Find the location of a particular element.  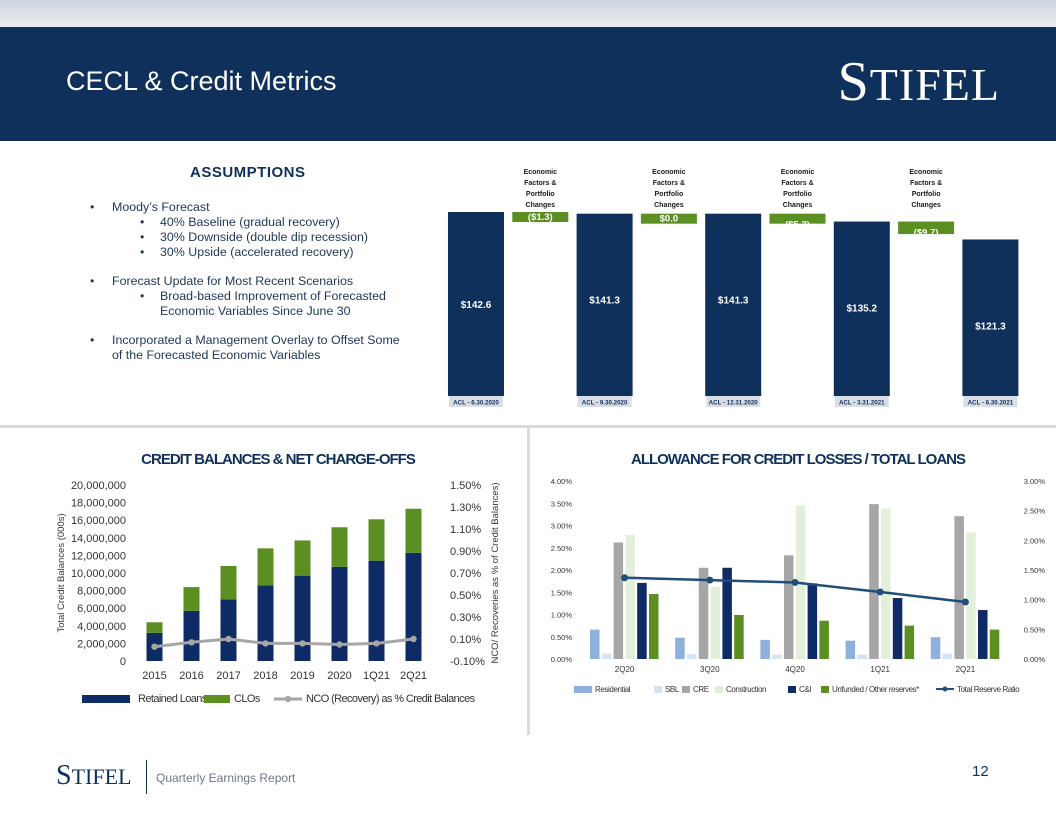

y-axis-label: Total Credit Balances (000s) is located at coordinates (61, 572).